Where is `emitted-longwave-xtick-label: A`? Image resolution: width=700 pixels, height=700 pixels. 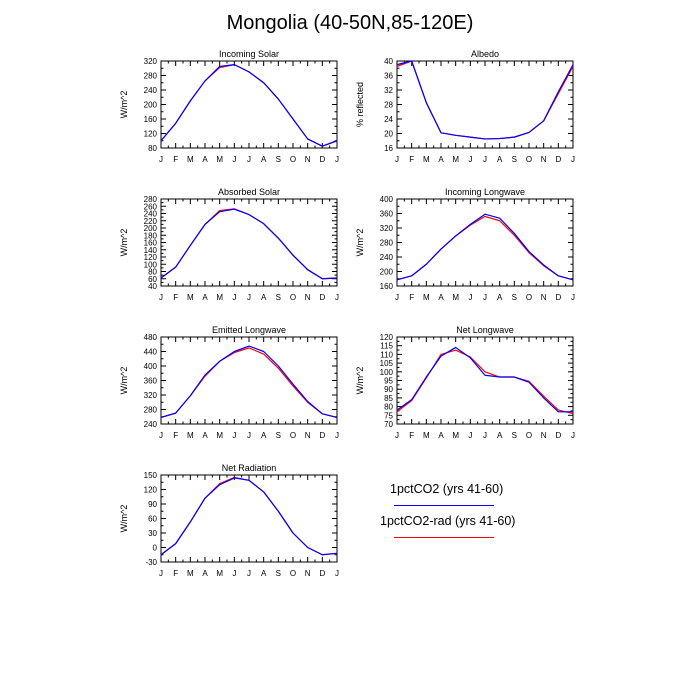 emitted-longwave-xtick-label: A is located at coordinates (205, 435).